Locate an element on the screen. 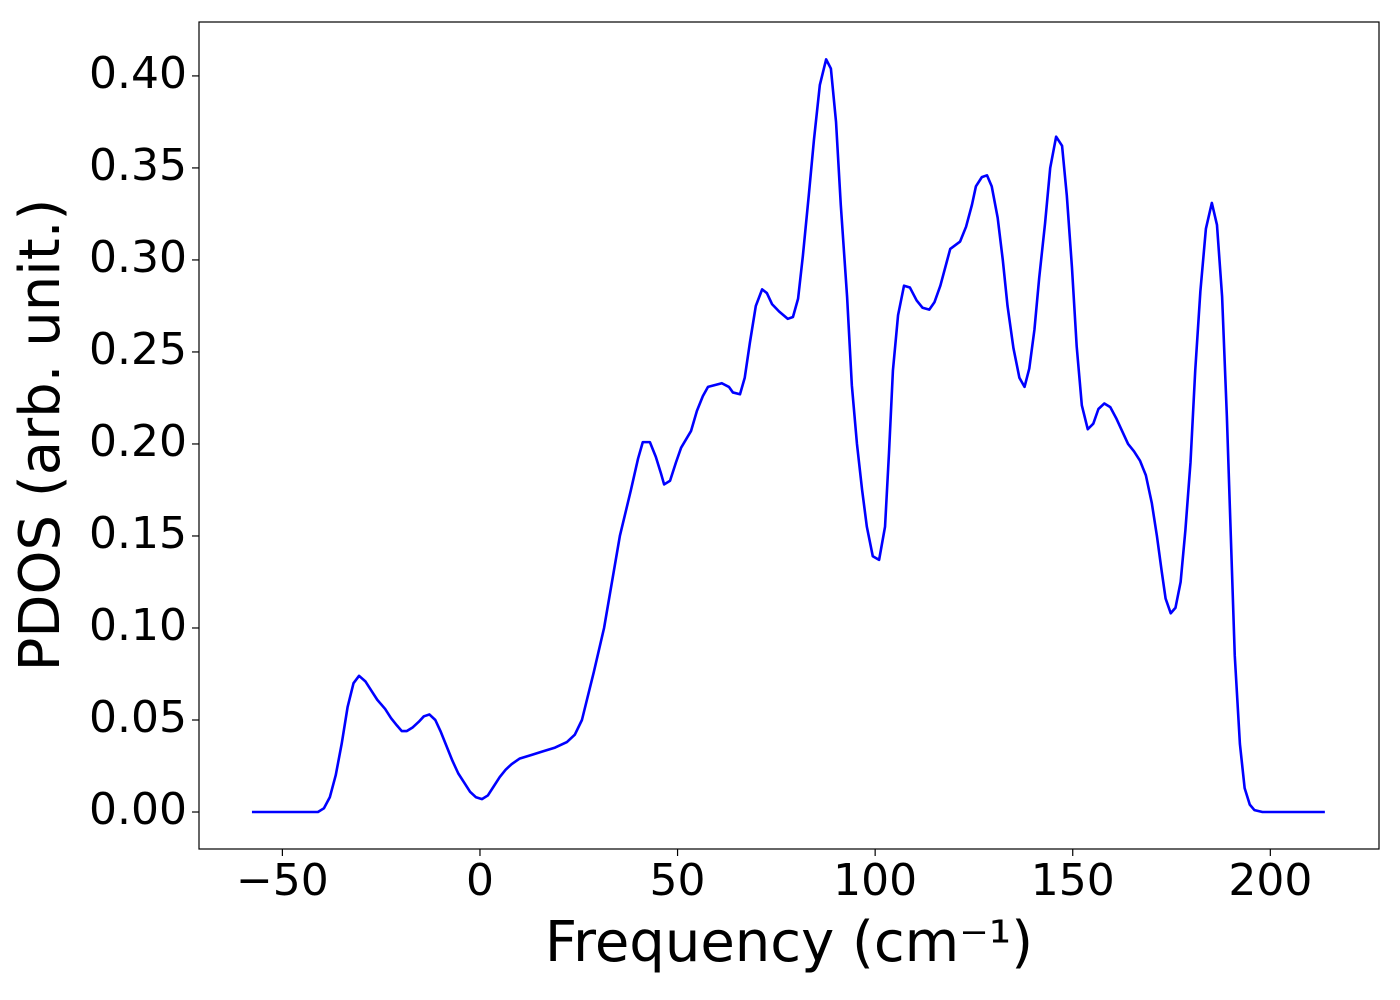 This screenshot has height=1000, width=1400. y-tick-label: 0.10 is located at coordinates (138, 625).